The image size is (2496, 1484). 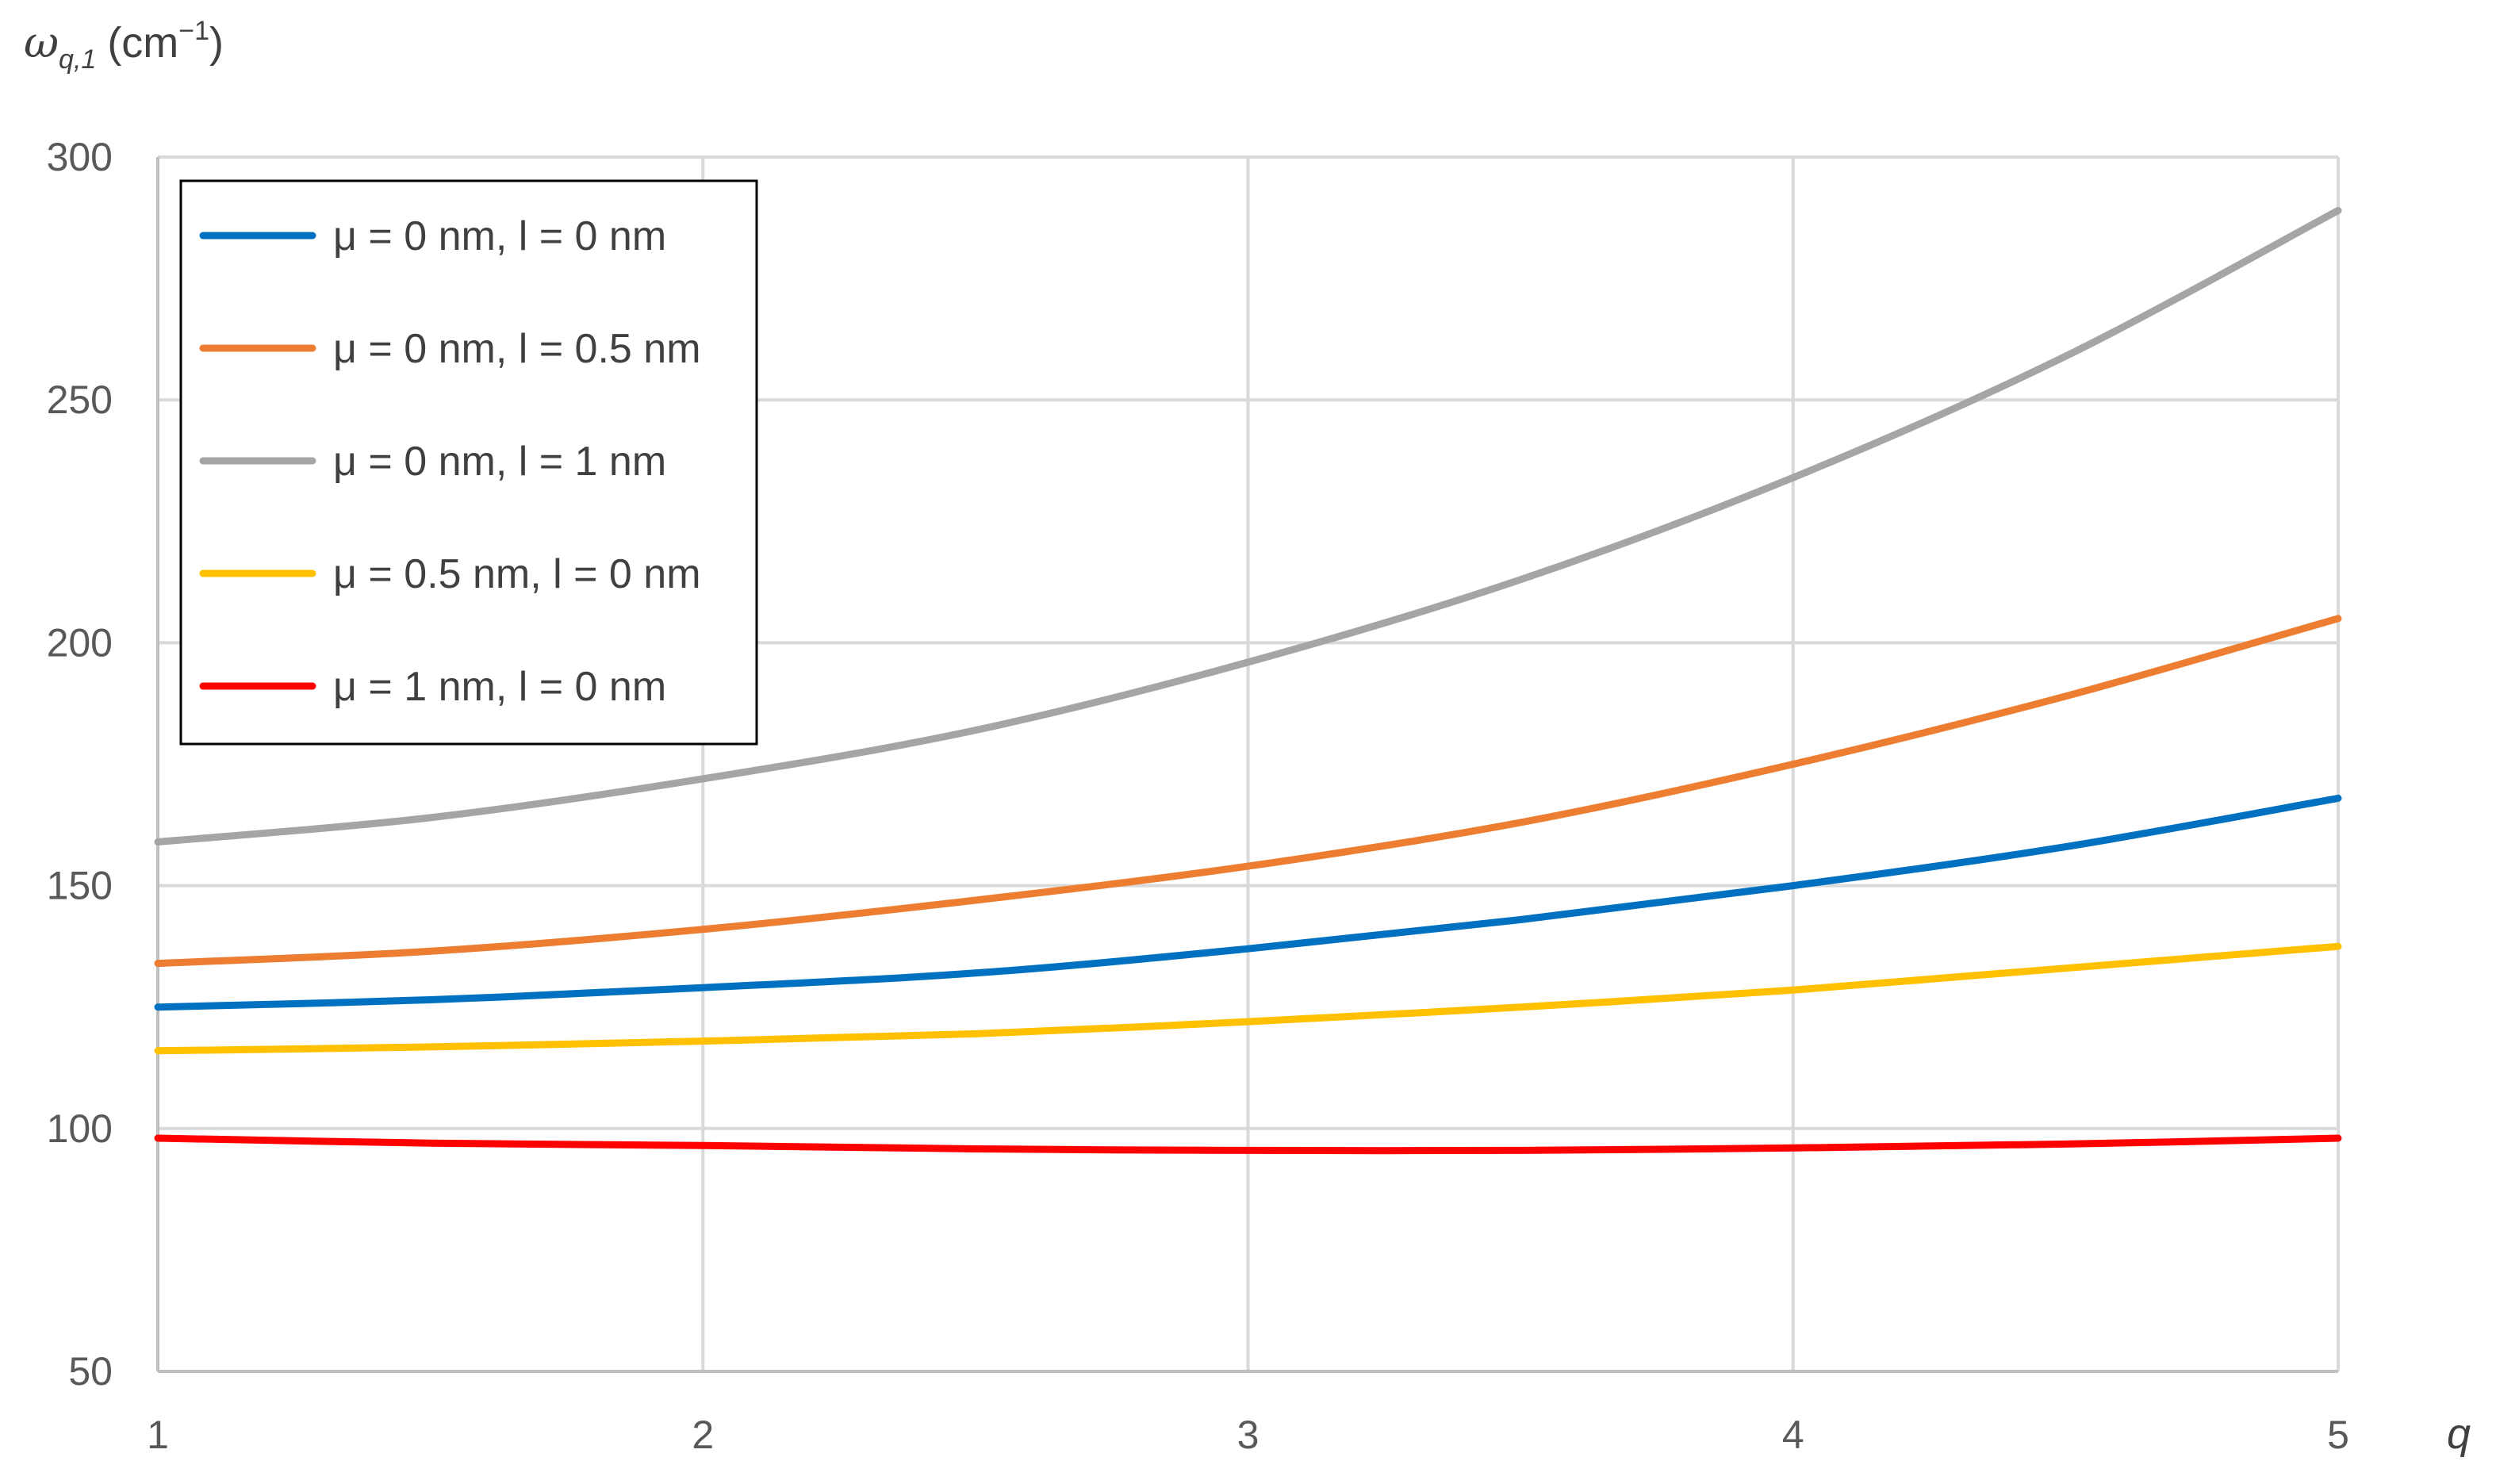 I want to click on x-tick-label-0: 1, so click(x=158, y=1435).